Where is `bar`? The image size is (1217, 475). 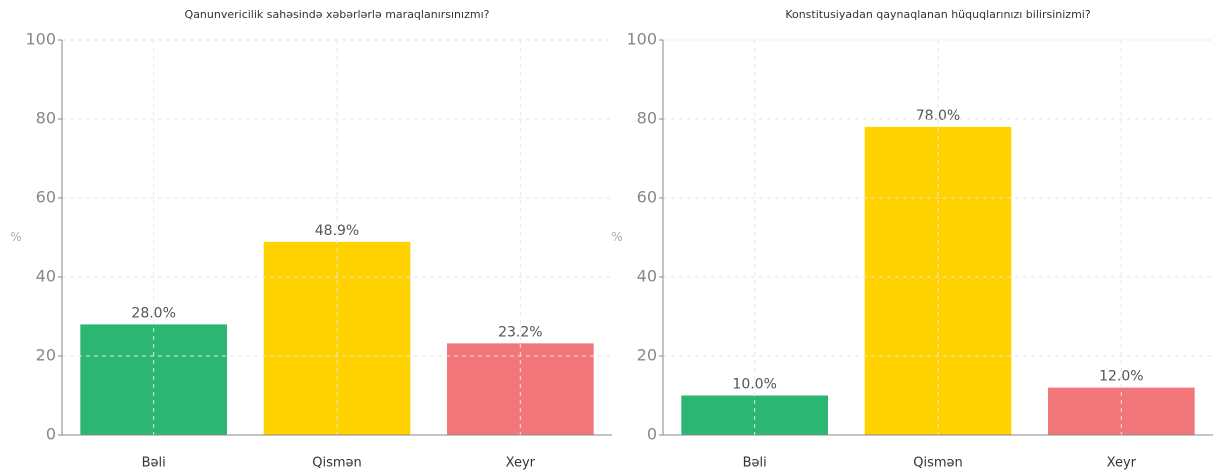 bar is located at coordinates (520, 389).